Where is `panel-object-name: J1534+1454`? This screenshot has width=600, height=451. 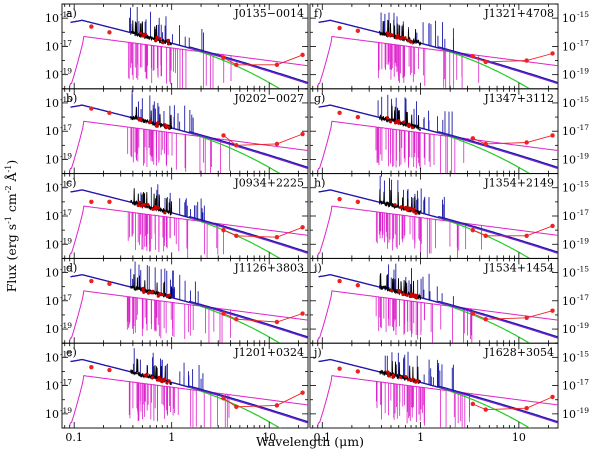
panel-object-name: J1534+1454 is located at coordinates (518, 267).